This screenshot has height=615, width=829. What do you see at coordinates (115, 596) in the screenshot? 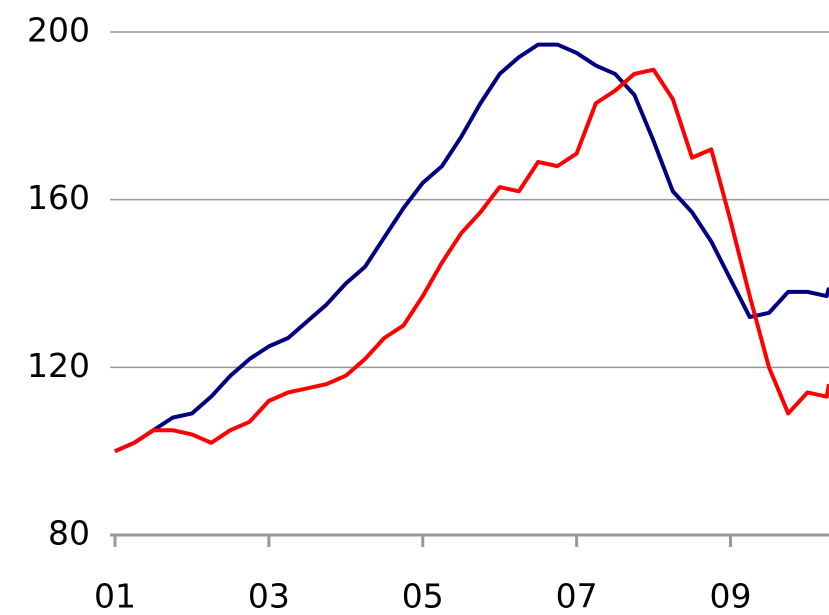
I see `x-tick-label: 01` at bounding box center [115, 596].